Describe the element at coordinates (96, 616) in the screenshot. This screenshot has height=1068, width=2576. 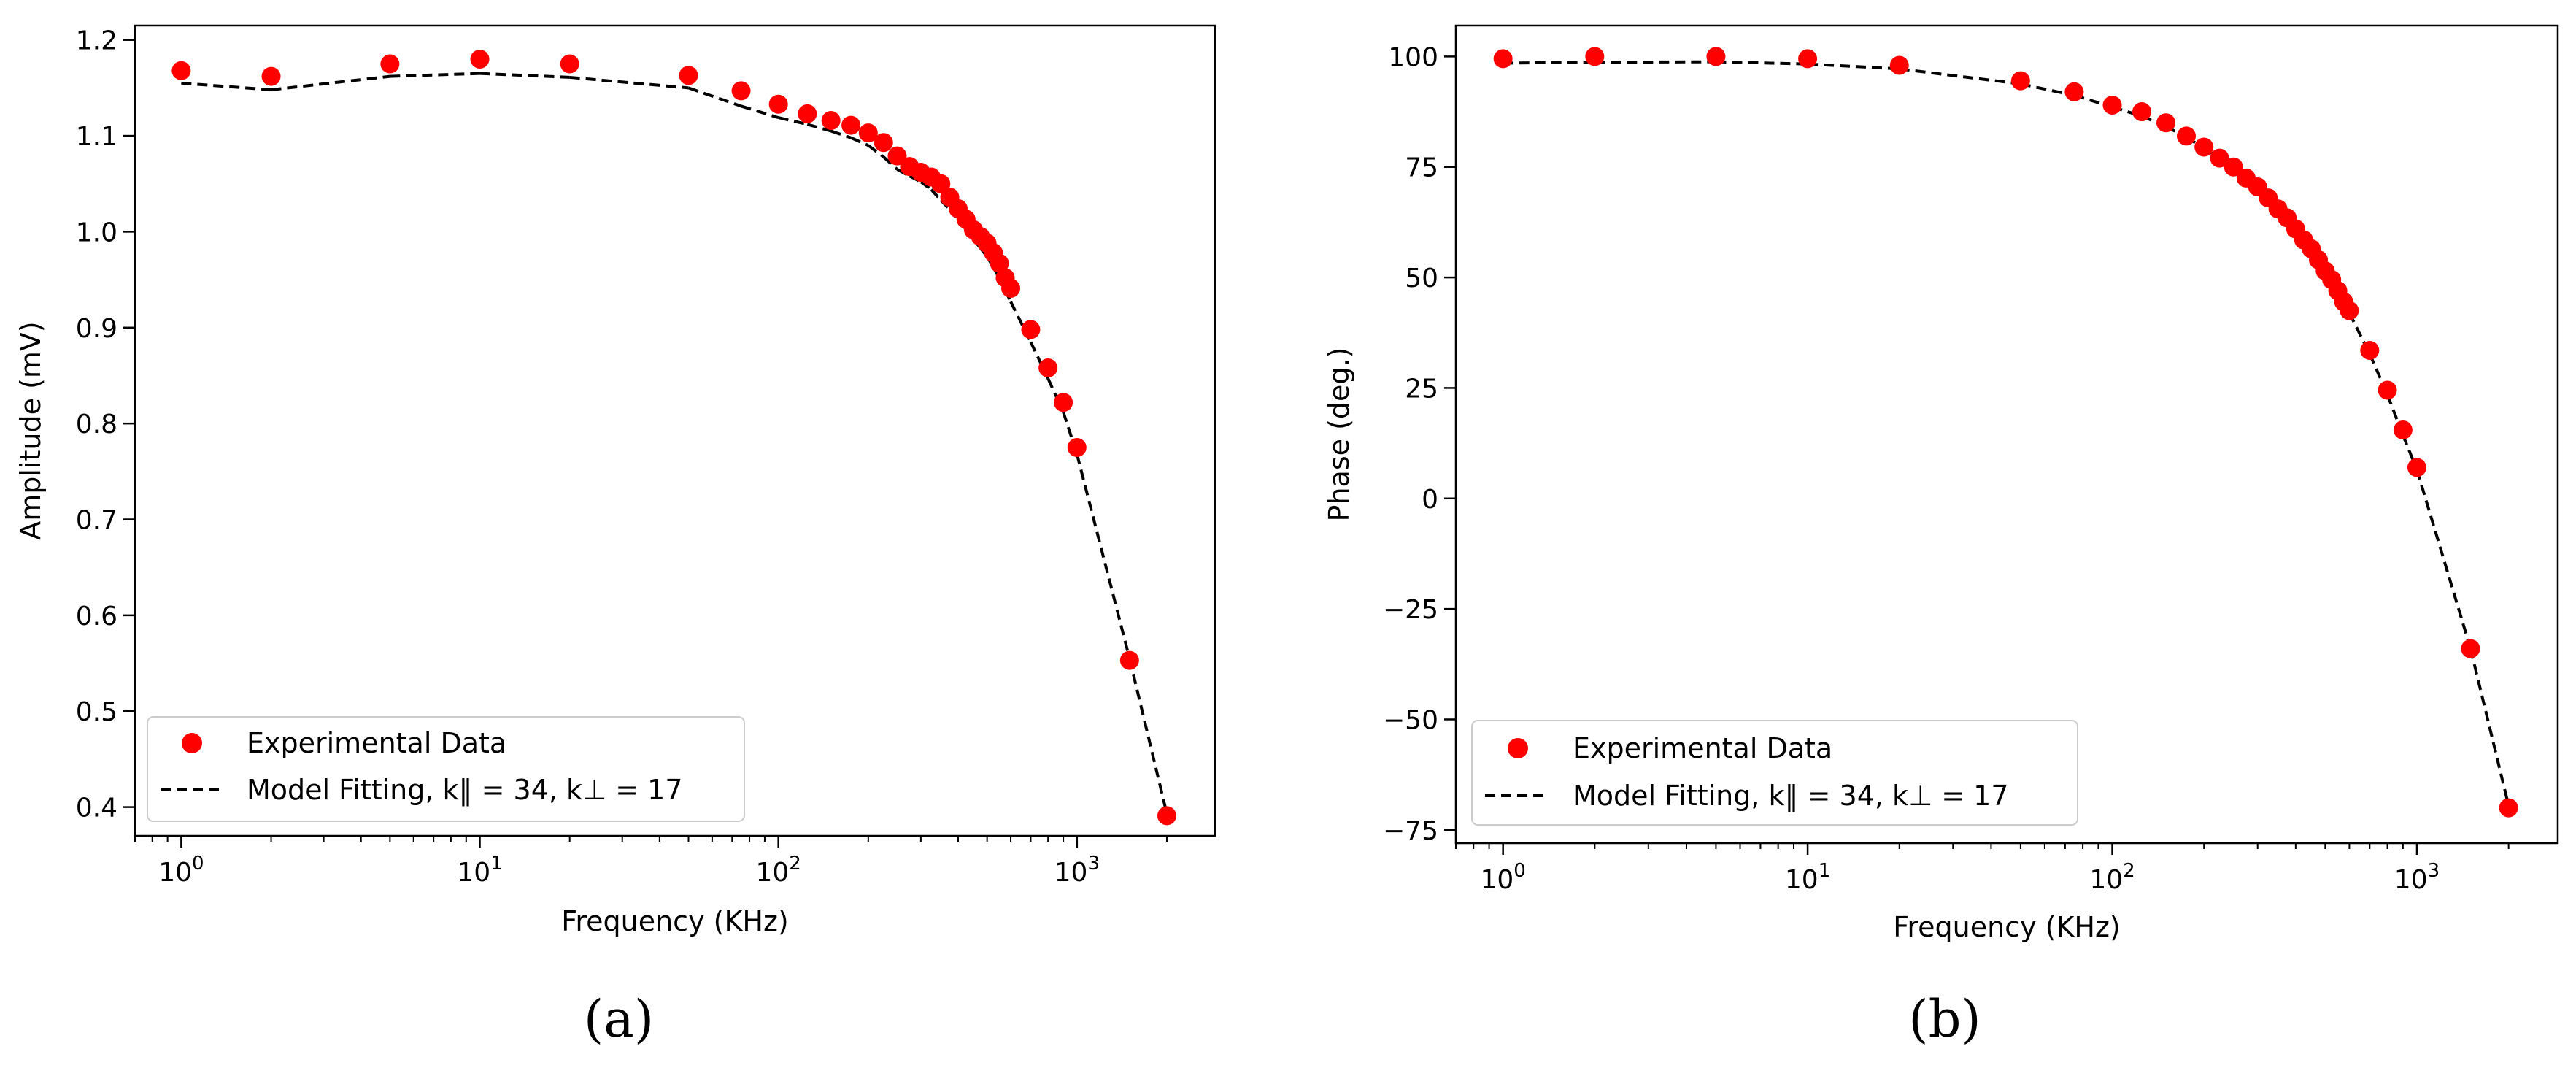
I see `y-tick-label: 0.6` at that location.